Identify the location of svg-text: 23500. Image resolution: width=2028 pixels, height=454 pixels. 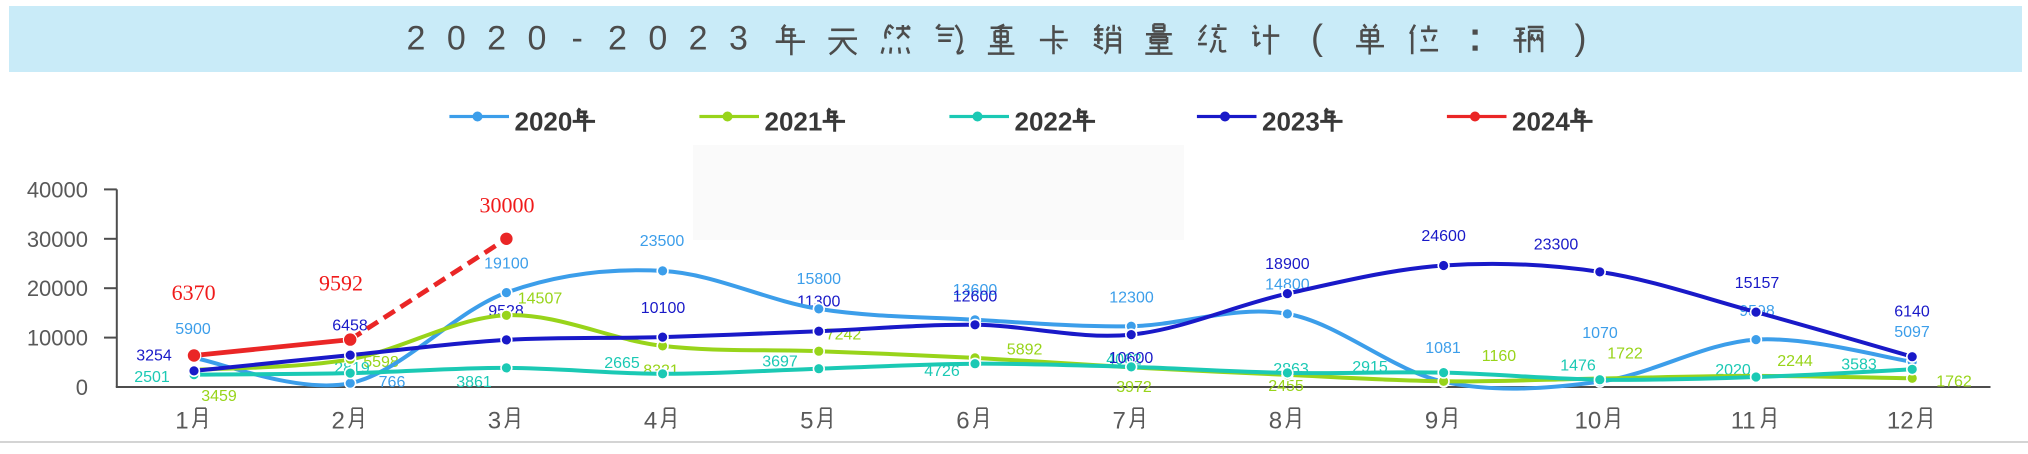
(662, 241).